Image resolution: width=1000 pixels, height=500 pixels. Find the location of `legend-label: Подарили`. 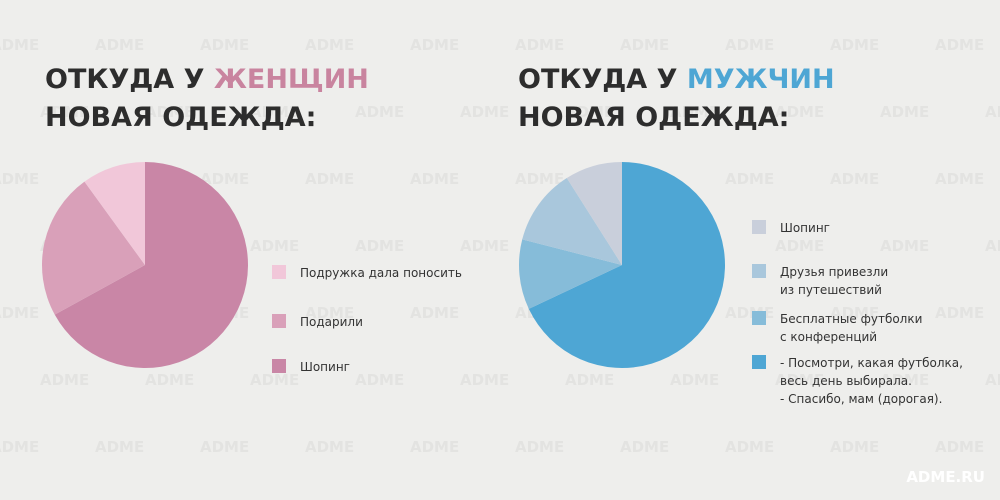

legend-label: Подарили is located at coordinates (331, 322).